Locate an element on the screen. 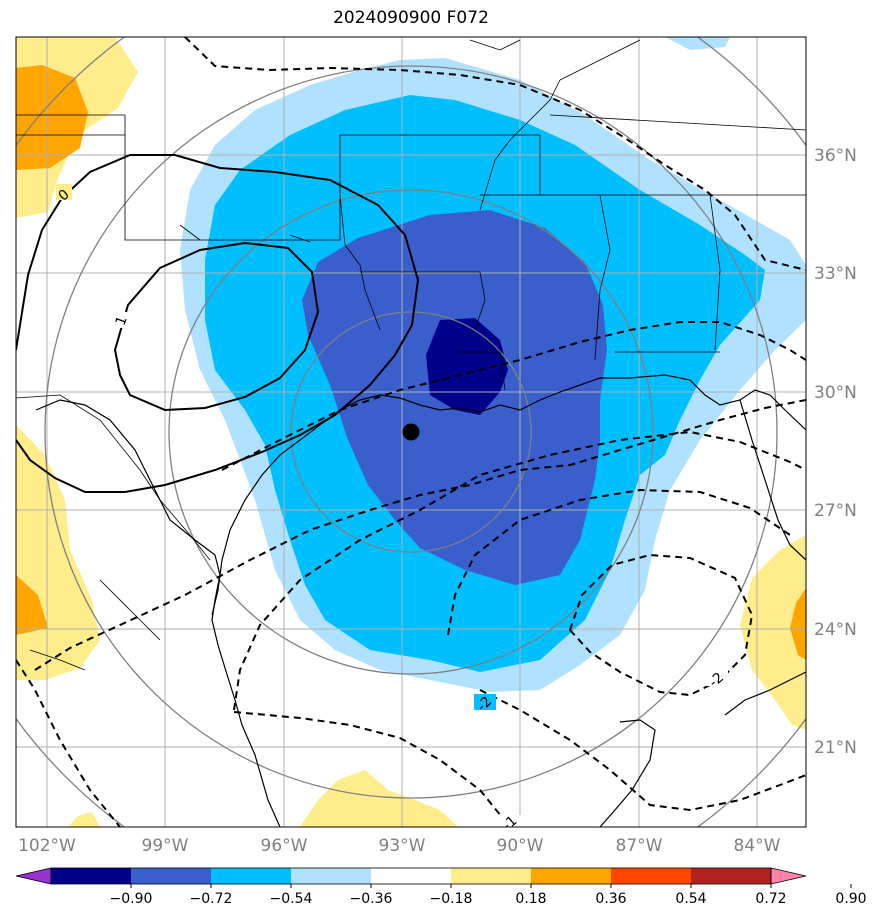 This screenshot has height=924, width=877. lat-tick-label: 33°N is located at coordinates (835, 274).